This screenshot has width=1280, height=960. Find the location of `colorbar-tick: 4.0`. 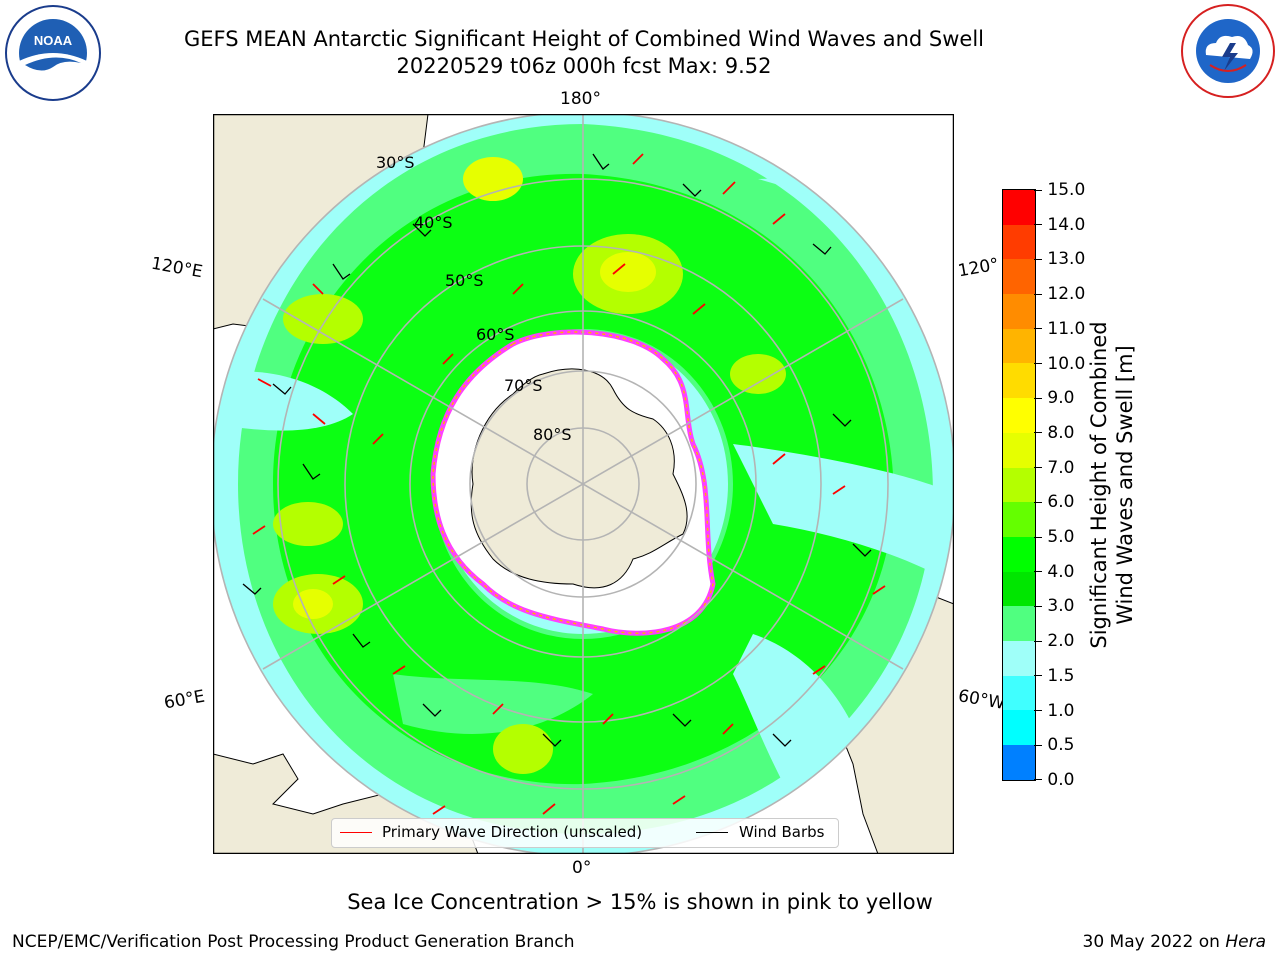

colorbar-tick: 4.0 is located at coordinates (1061, 571).